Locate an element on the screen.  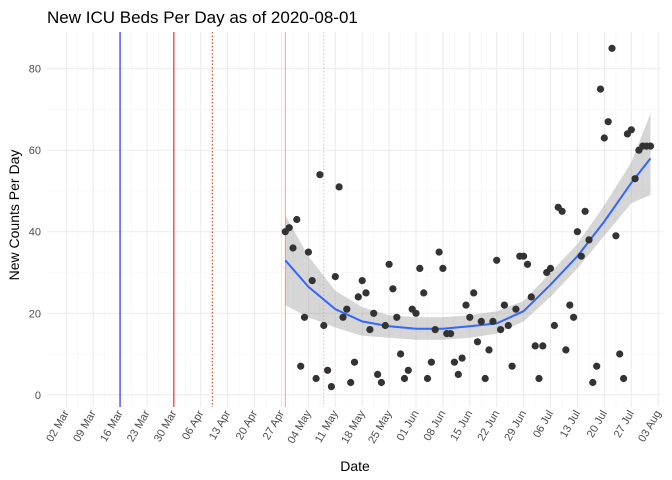
y-axis-ticks: 0 20 40 60 80 is located at coordinates (35, 233).